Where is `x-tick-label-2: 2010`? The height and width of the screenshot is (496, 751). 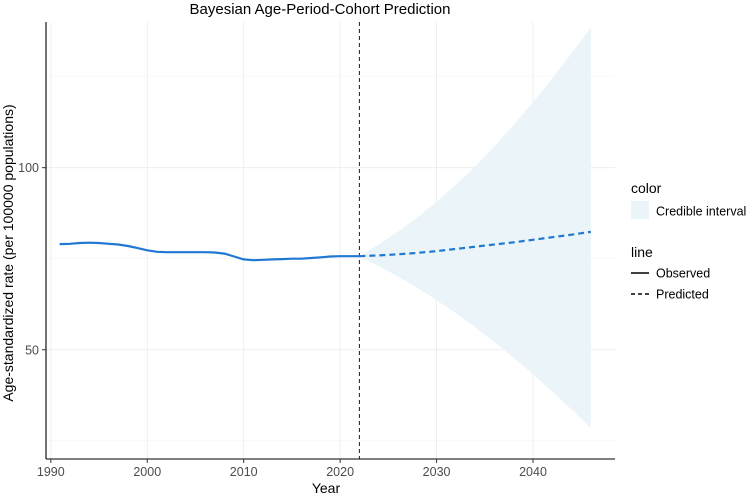 x-tick-label-2: 2010 is located at coordinates (244, 472).